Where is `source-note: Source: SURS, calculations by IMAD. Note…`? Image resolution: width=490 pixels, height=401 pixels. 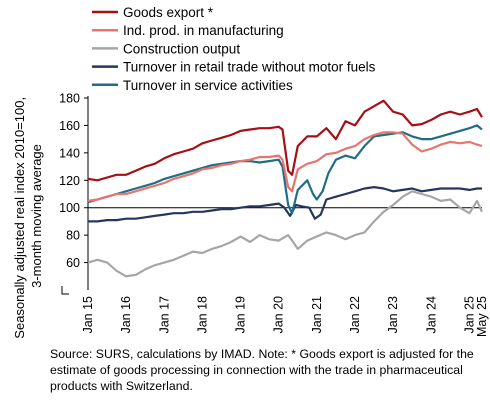 source-note: Source: SURS, calculations by IMAD. Note… is located at coordinates (262, 370).